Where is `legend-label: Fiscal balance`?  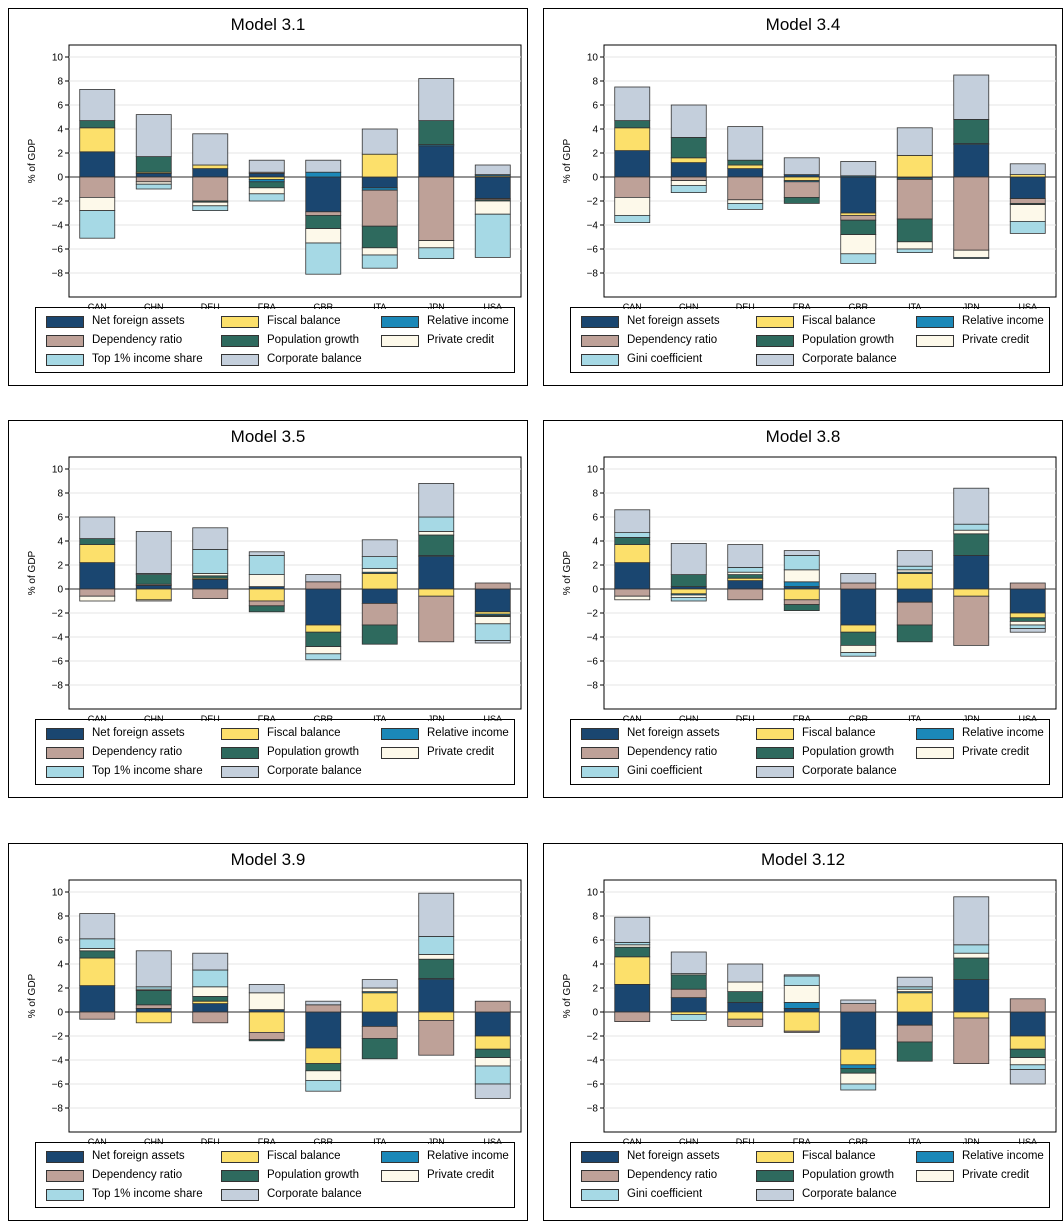
legend-label: Fiscal balance is located at coordinates (304, 1156).